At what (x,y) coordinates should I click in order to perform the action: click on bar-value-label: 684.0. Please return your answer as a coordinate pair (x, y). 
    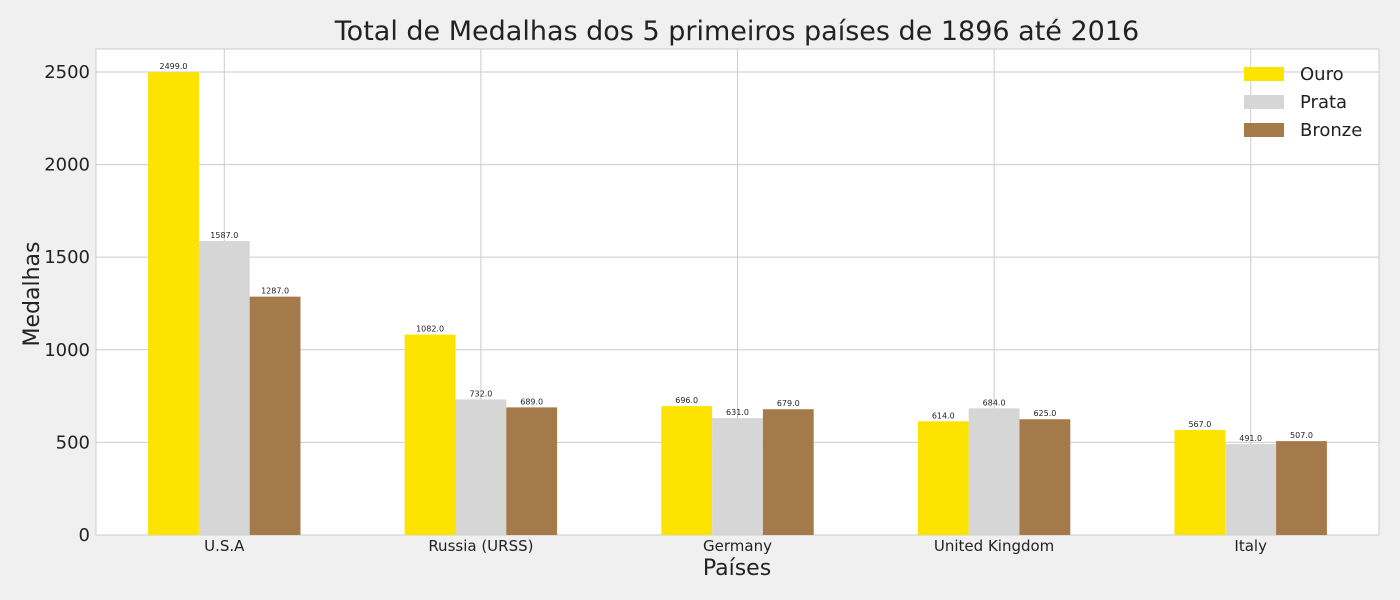
    Looking at the image, I should click on (994, 402).